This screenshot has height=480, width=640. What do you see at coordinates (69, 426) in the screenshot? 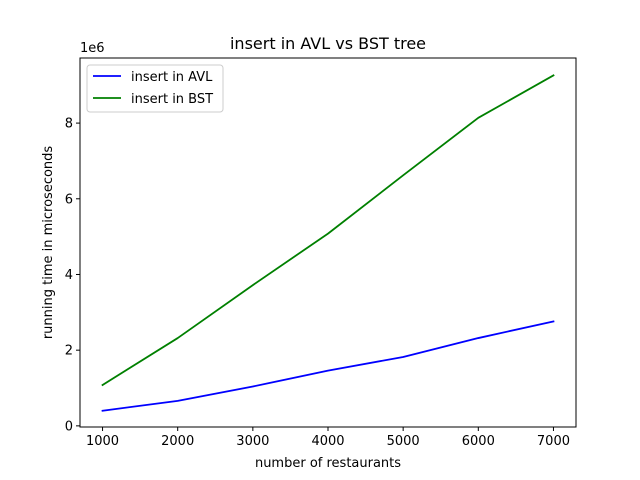
I see `y-tick-label: 0` at bounding box center [69, 426].